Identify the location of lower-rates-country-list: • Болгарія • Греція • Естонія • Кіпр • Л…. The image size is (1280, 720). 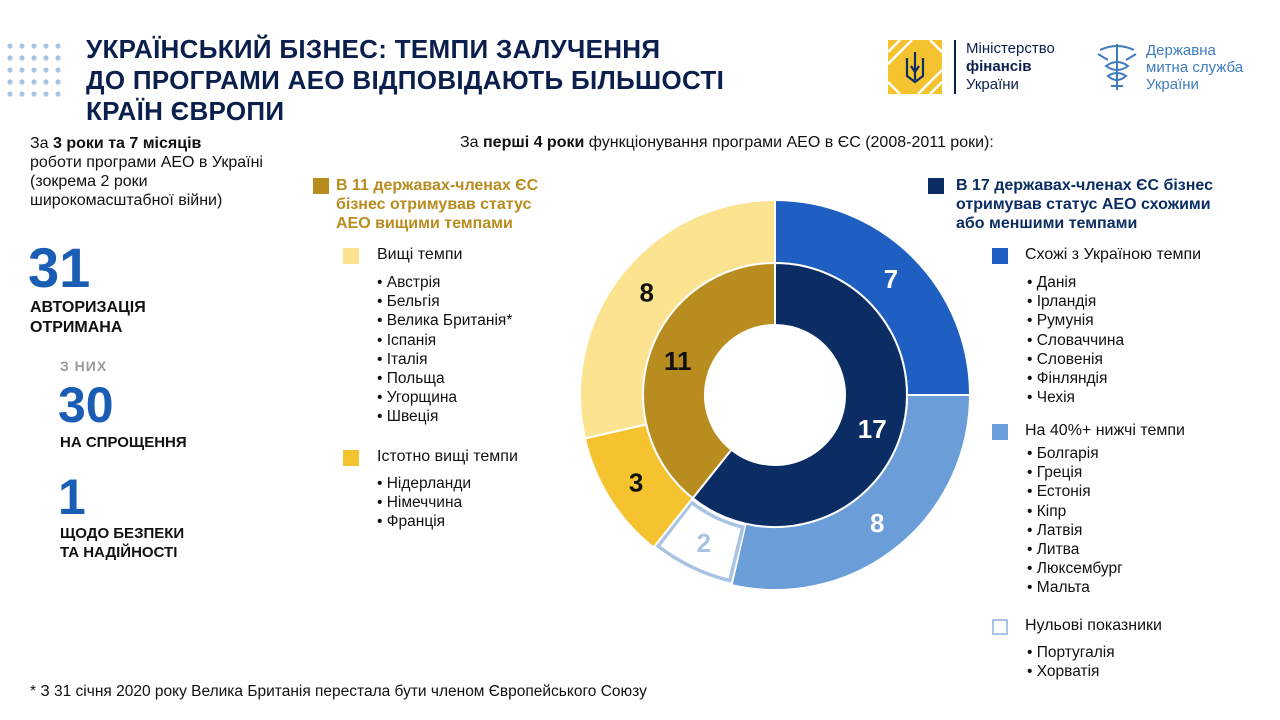
(1075, 521).